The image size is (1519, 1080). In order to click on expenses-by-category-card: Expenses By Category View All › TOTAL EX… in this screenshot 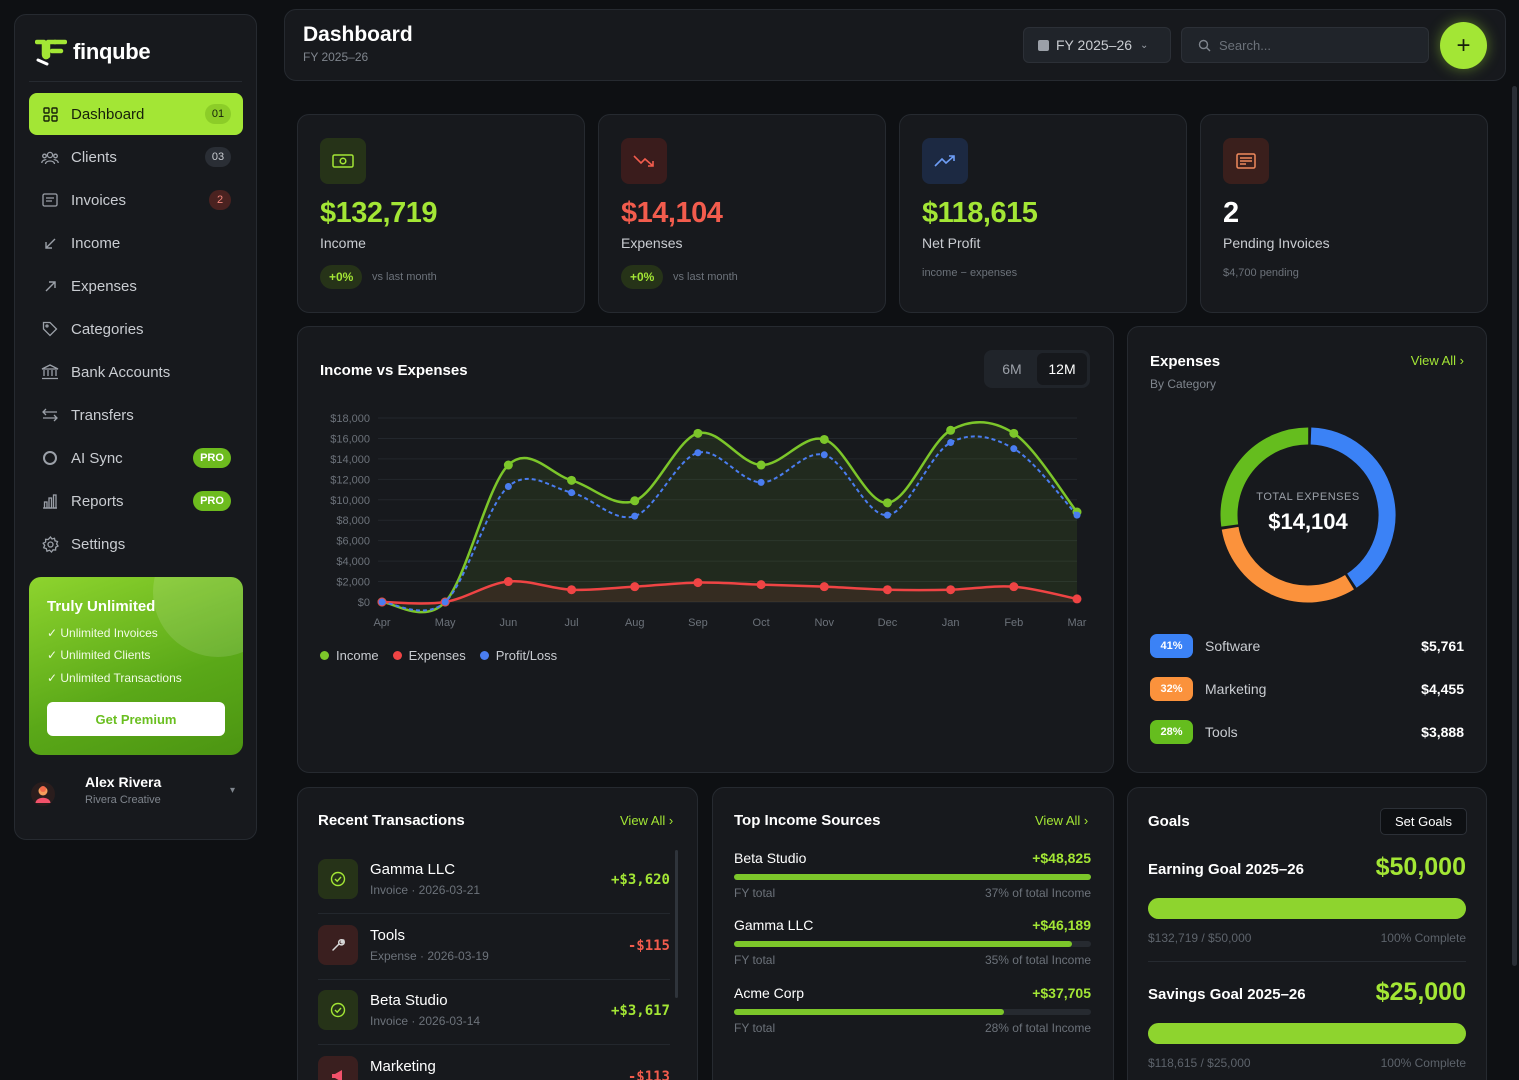, I will do `click(1307, 549)`.